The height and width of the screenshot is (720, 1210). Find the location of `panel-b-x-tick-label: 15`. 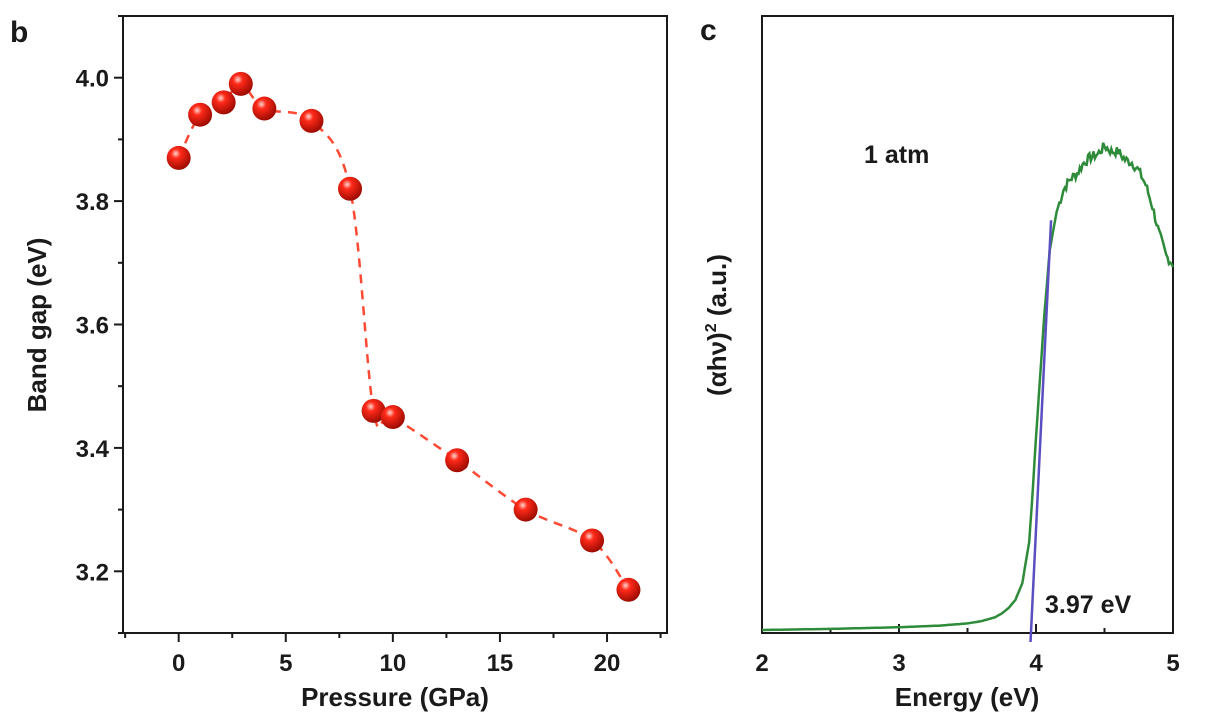

panel-b-x-tick-label: 15 is located at coordinates (500, 663).